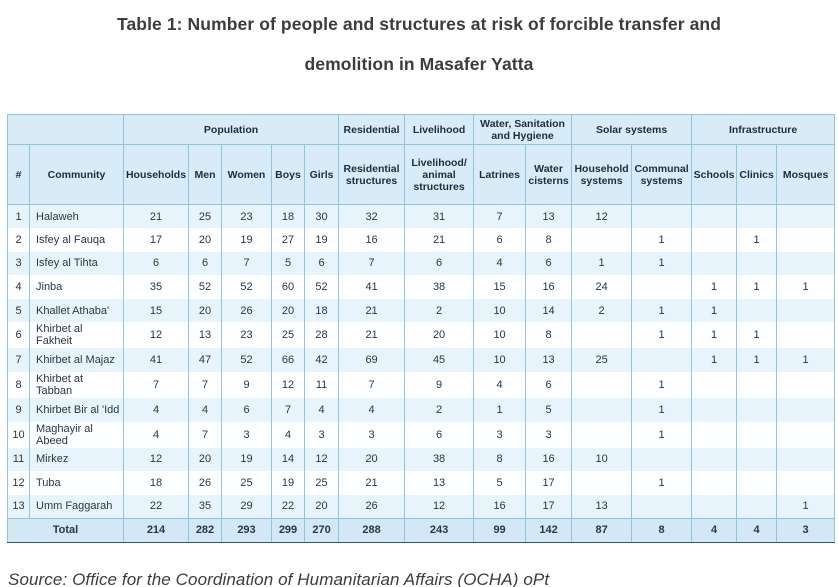 The image size is (838, 587). Describe the element at coordinates (76, 483) in the screenshot. I see `community-cell: Tuba` at that location.